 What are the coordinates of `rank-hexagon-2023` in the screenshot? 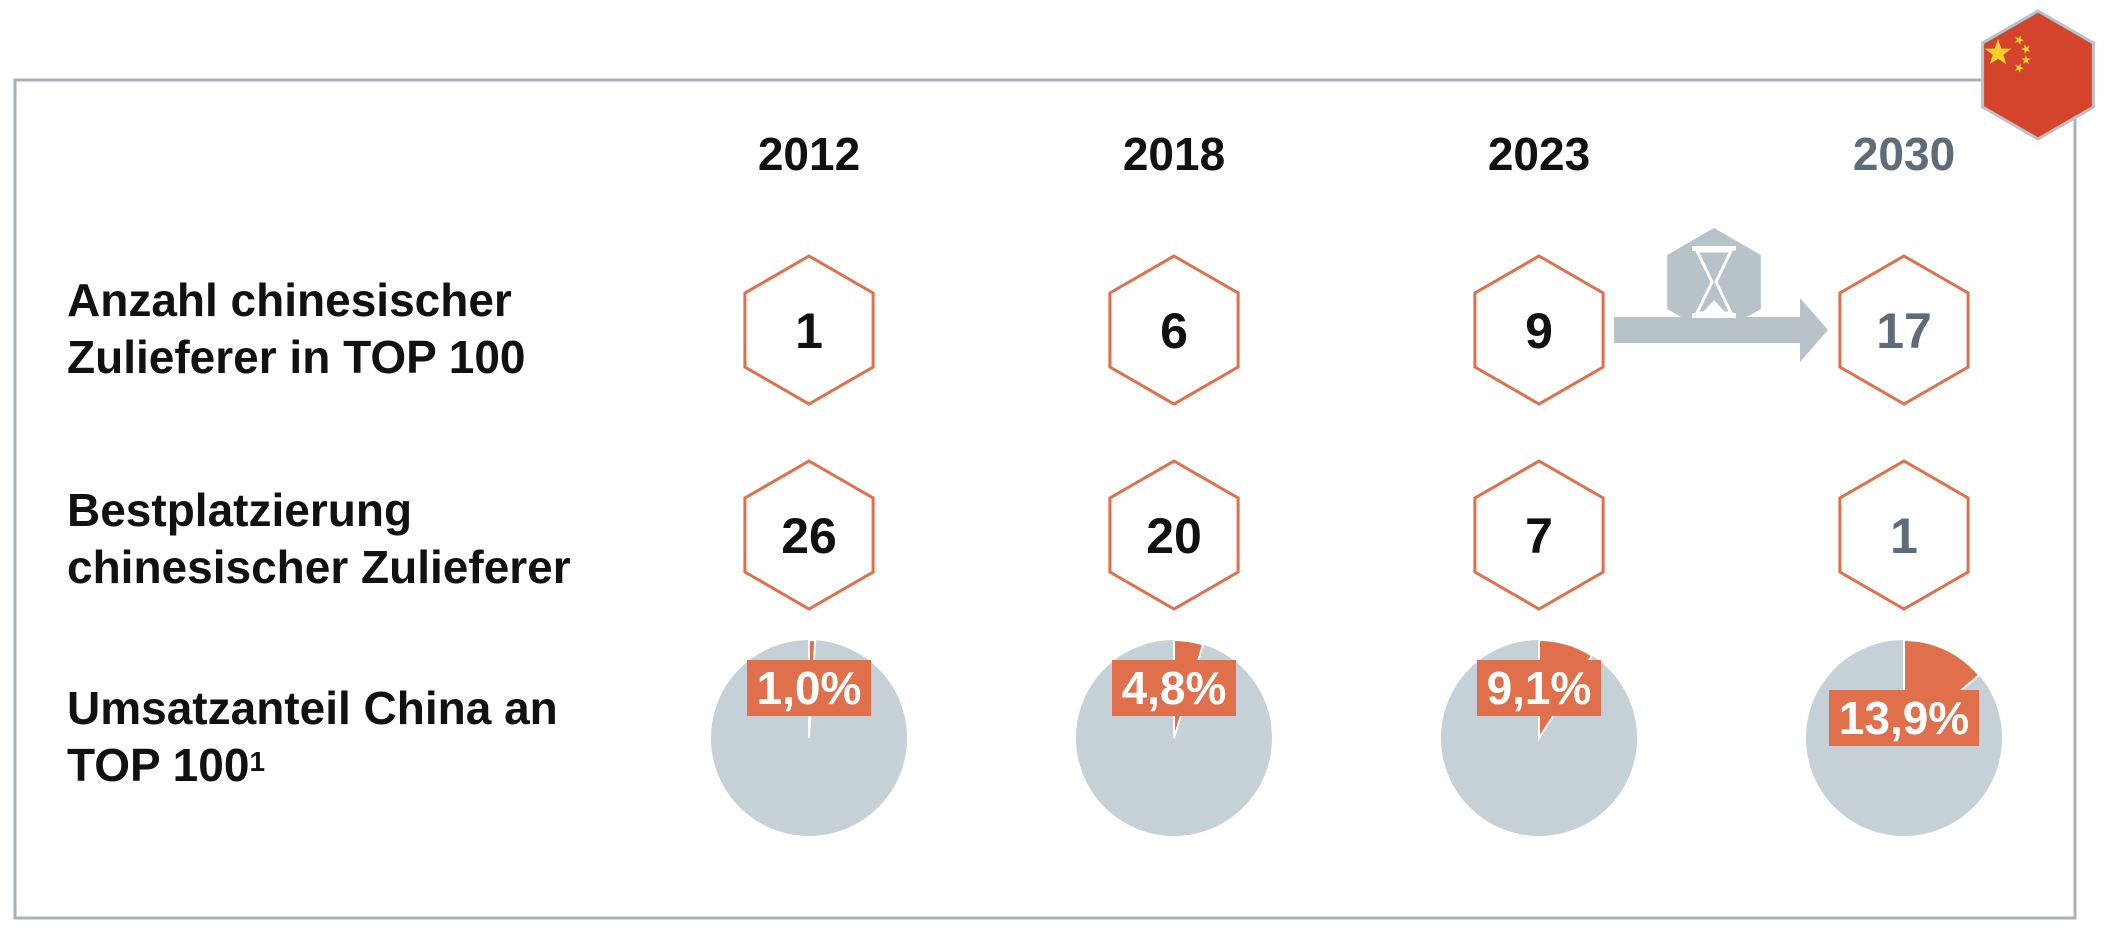 It's located at (1539, 535).